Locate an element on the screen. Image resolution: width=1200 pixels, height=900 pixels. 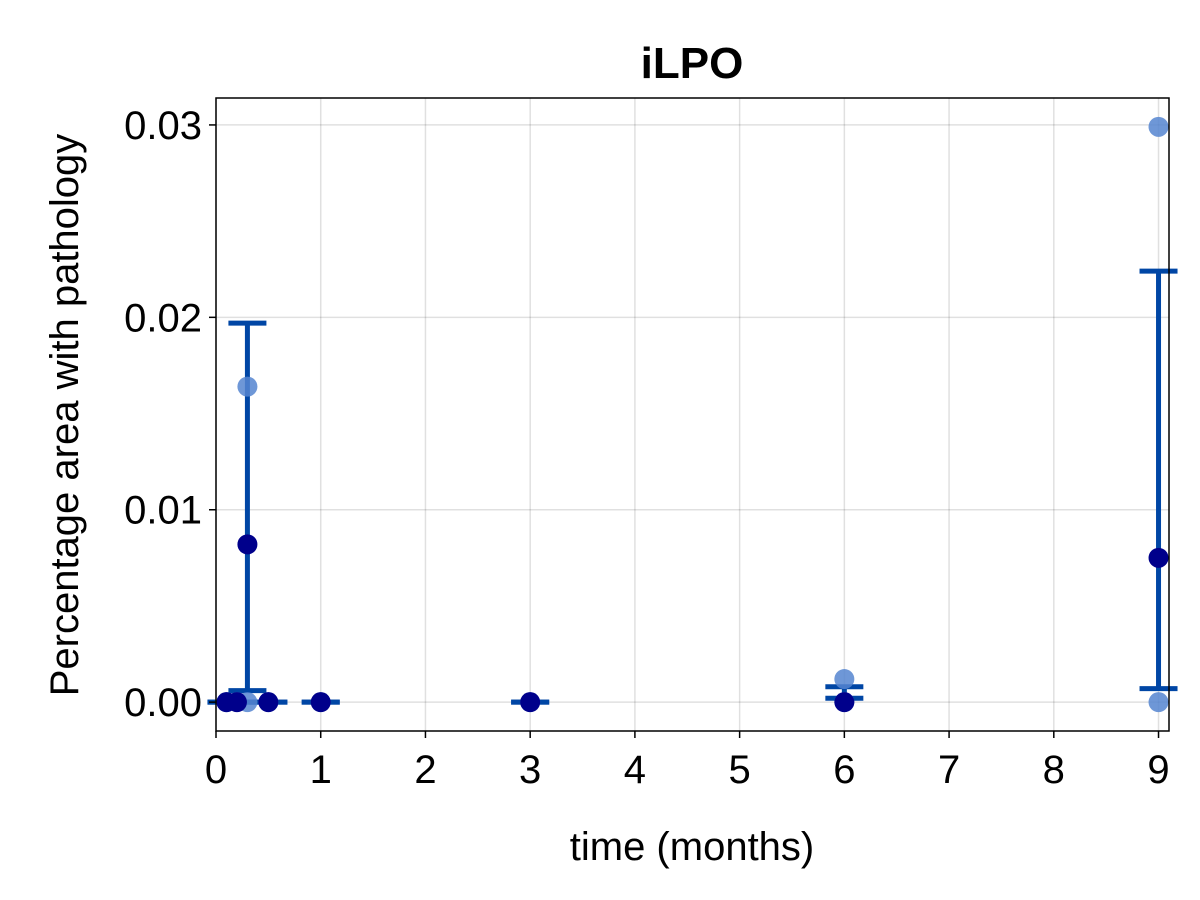
x-tick-label: 9 is located at coordinates (1158, 770).